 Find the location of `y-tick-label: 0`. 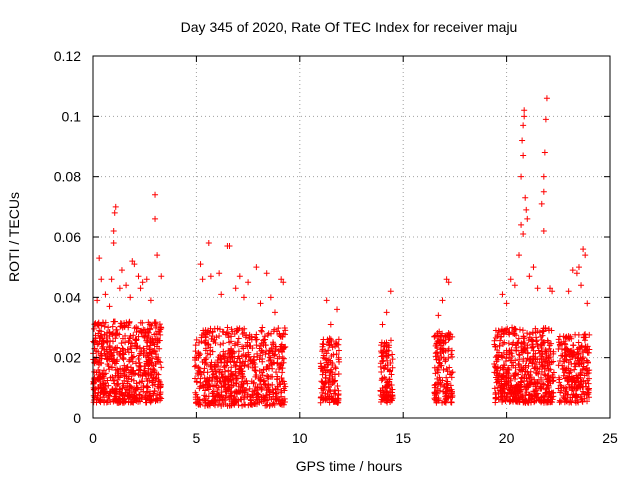

y-tick-label: 0 is located at coordinates (77, 418).